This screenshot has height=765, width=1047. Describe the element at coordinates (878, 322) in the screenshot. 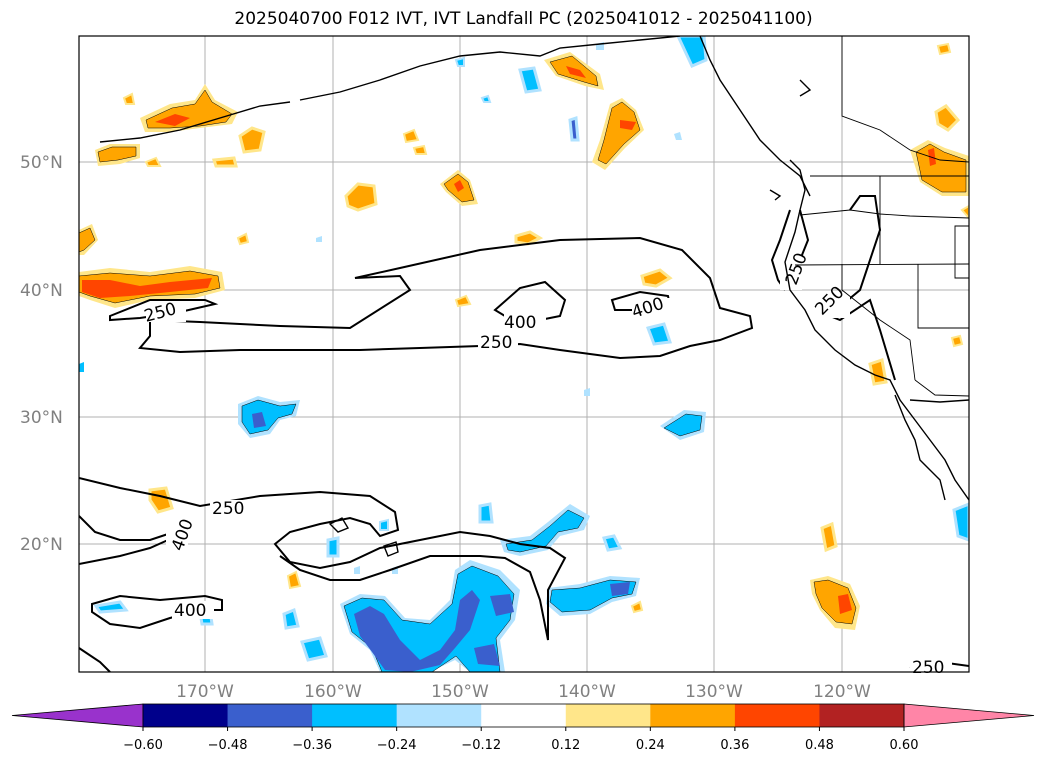

I see `border-ca-nv` at that location.